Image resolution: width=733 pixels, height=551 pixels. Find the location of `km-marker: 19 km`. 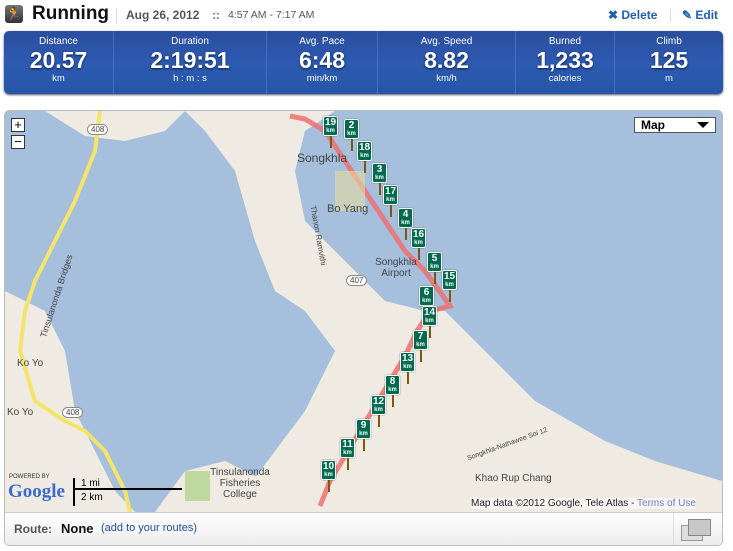

km-marker: 19 km is located at coordinates (330, 132).